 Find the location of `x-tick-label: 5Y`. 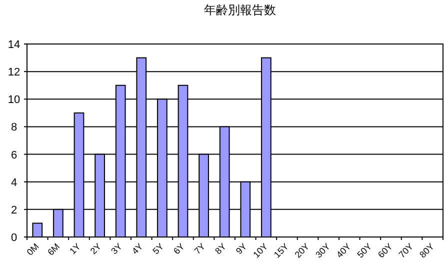

x-tick-label: 5Y is located at coordinates (158, 248).